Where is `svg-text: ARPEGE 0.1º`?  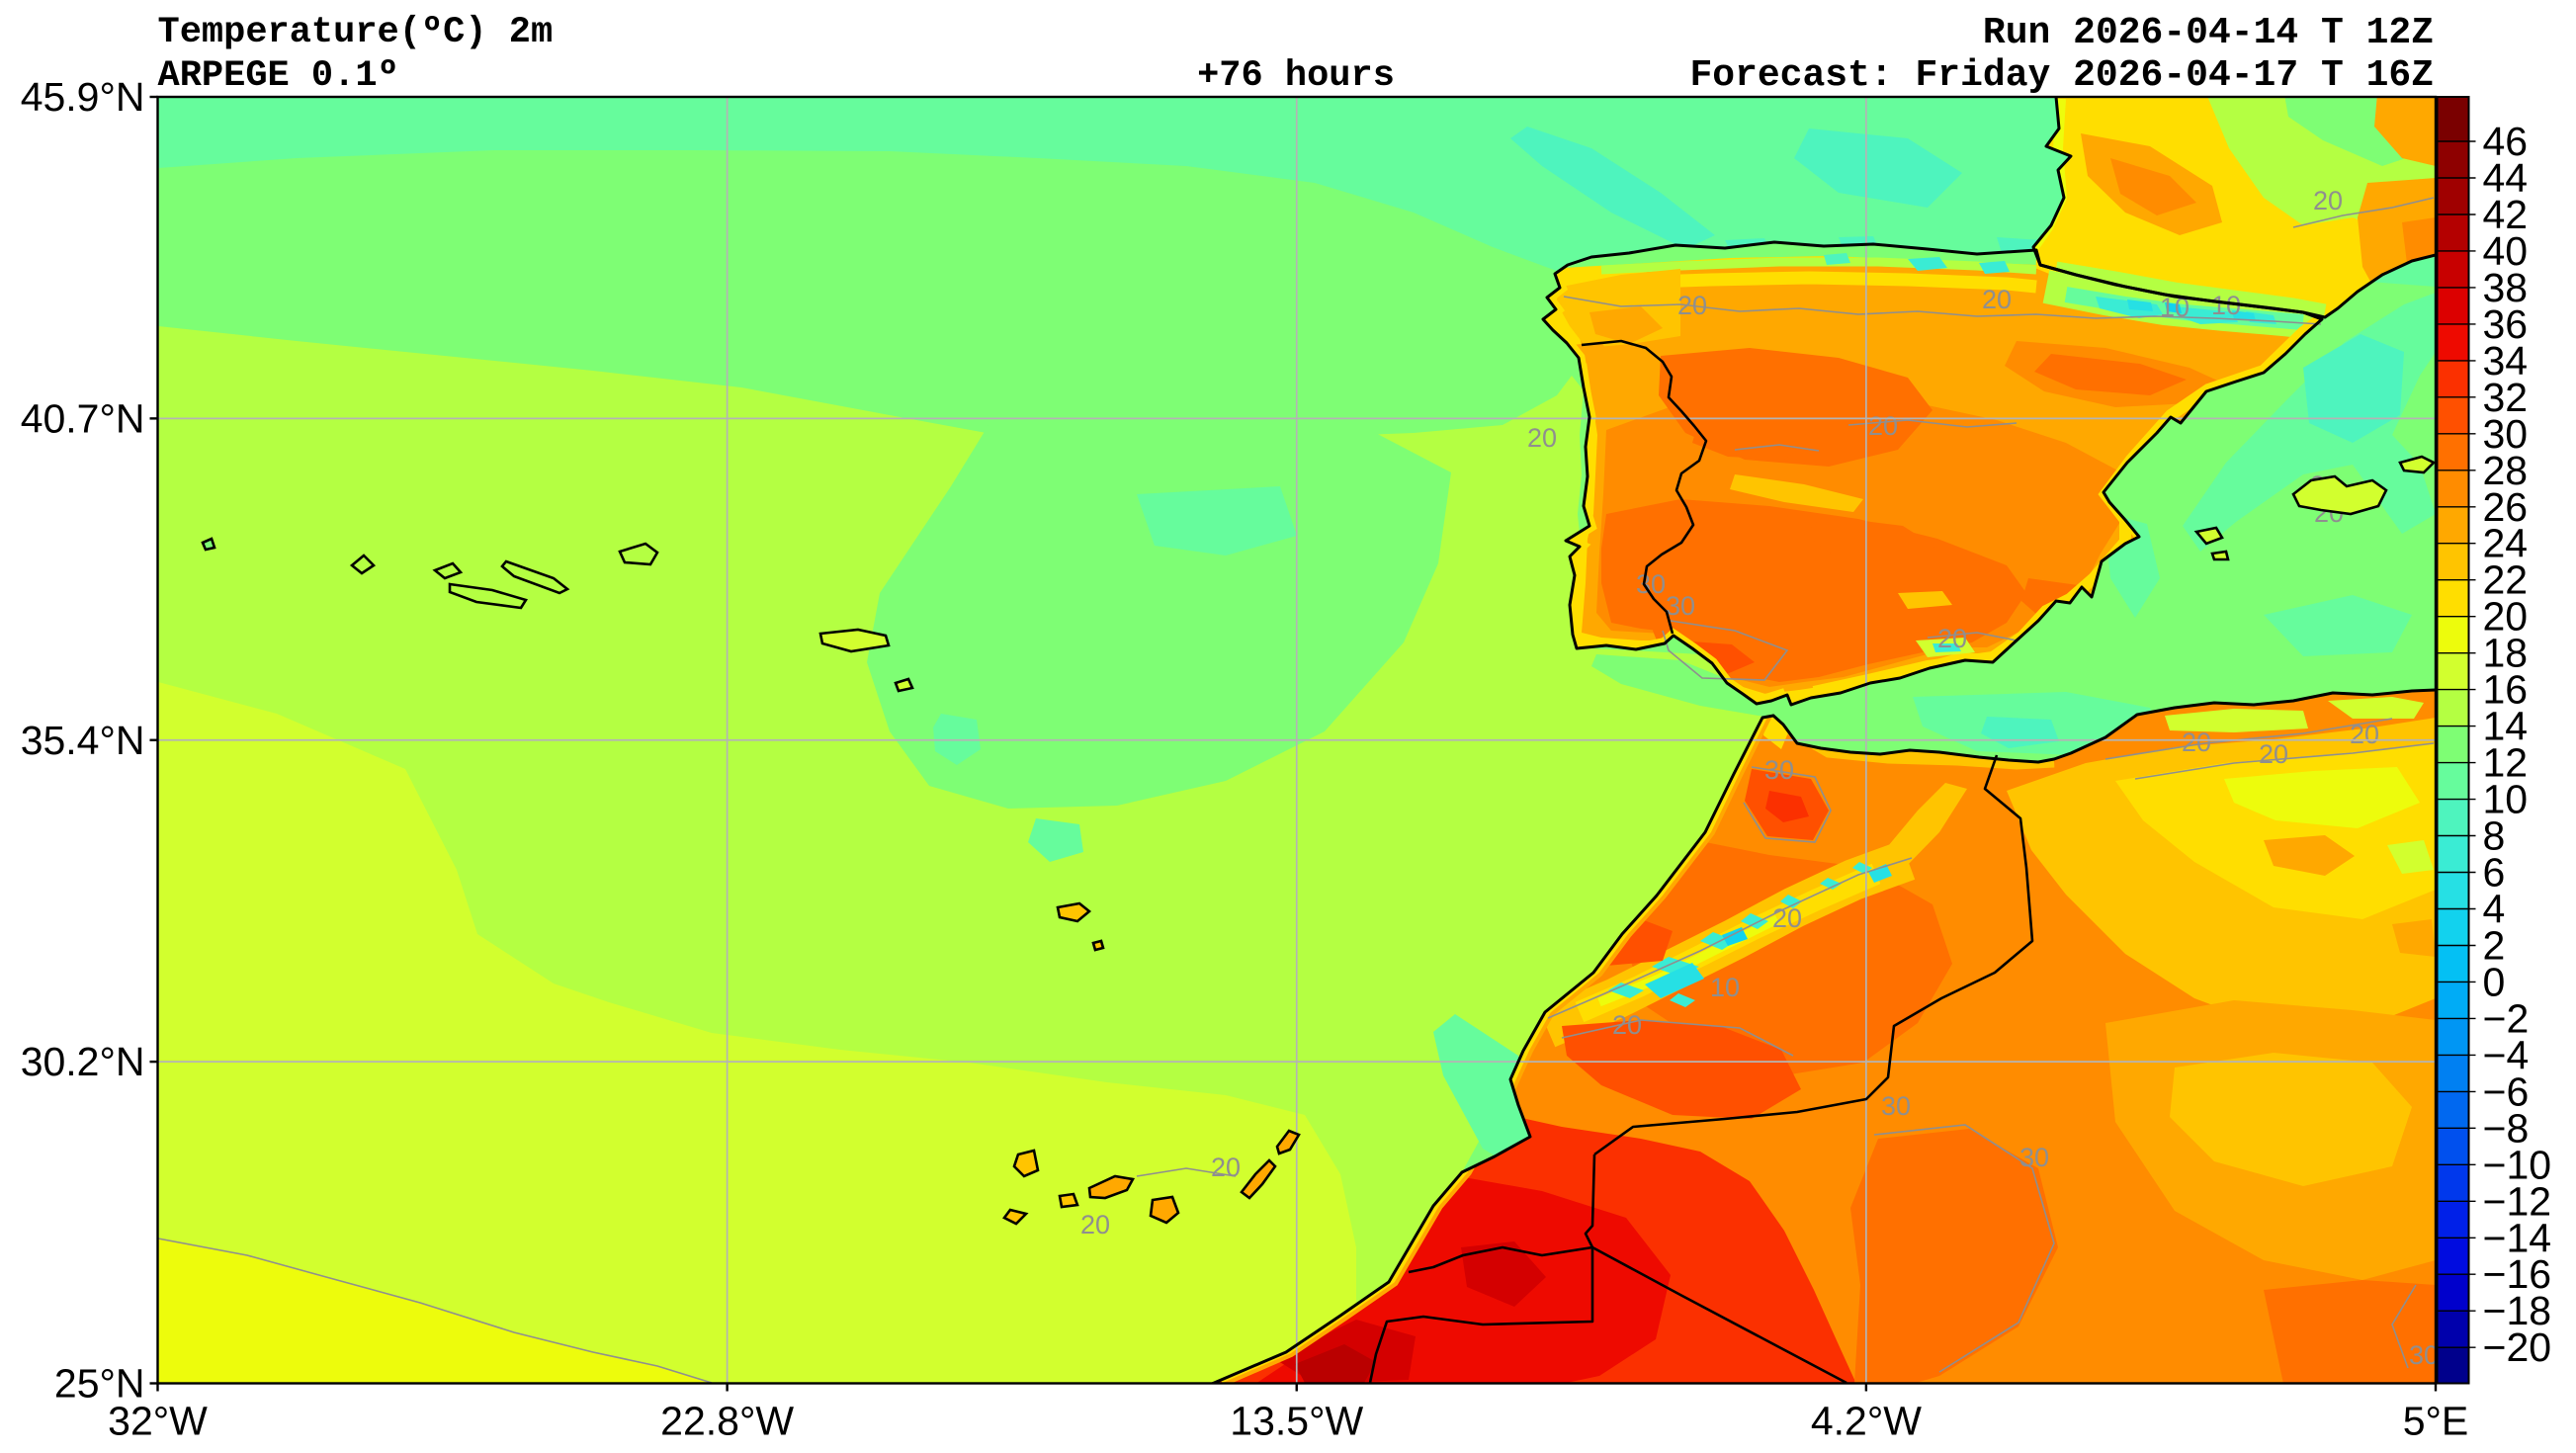
svg-text: ARPEGE 0.1º is located at coordinates (278, 76).